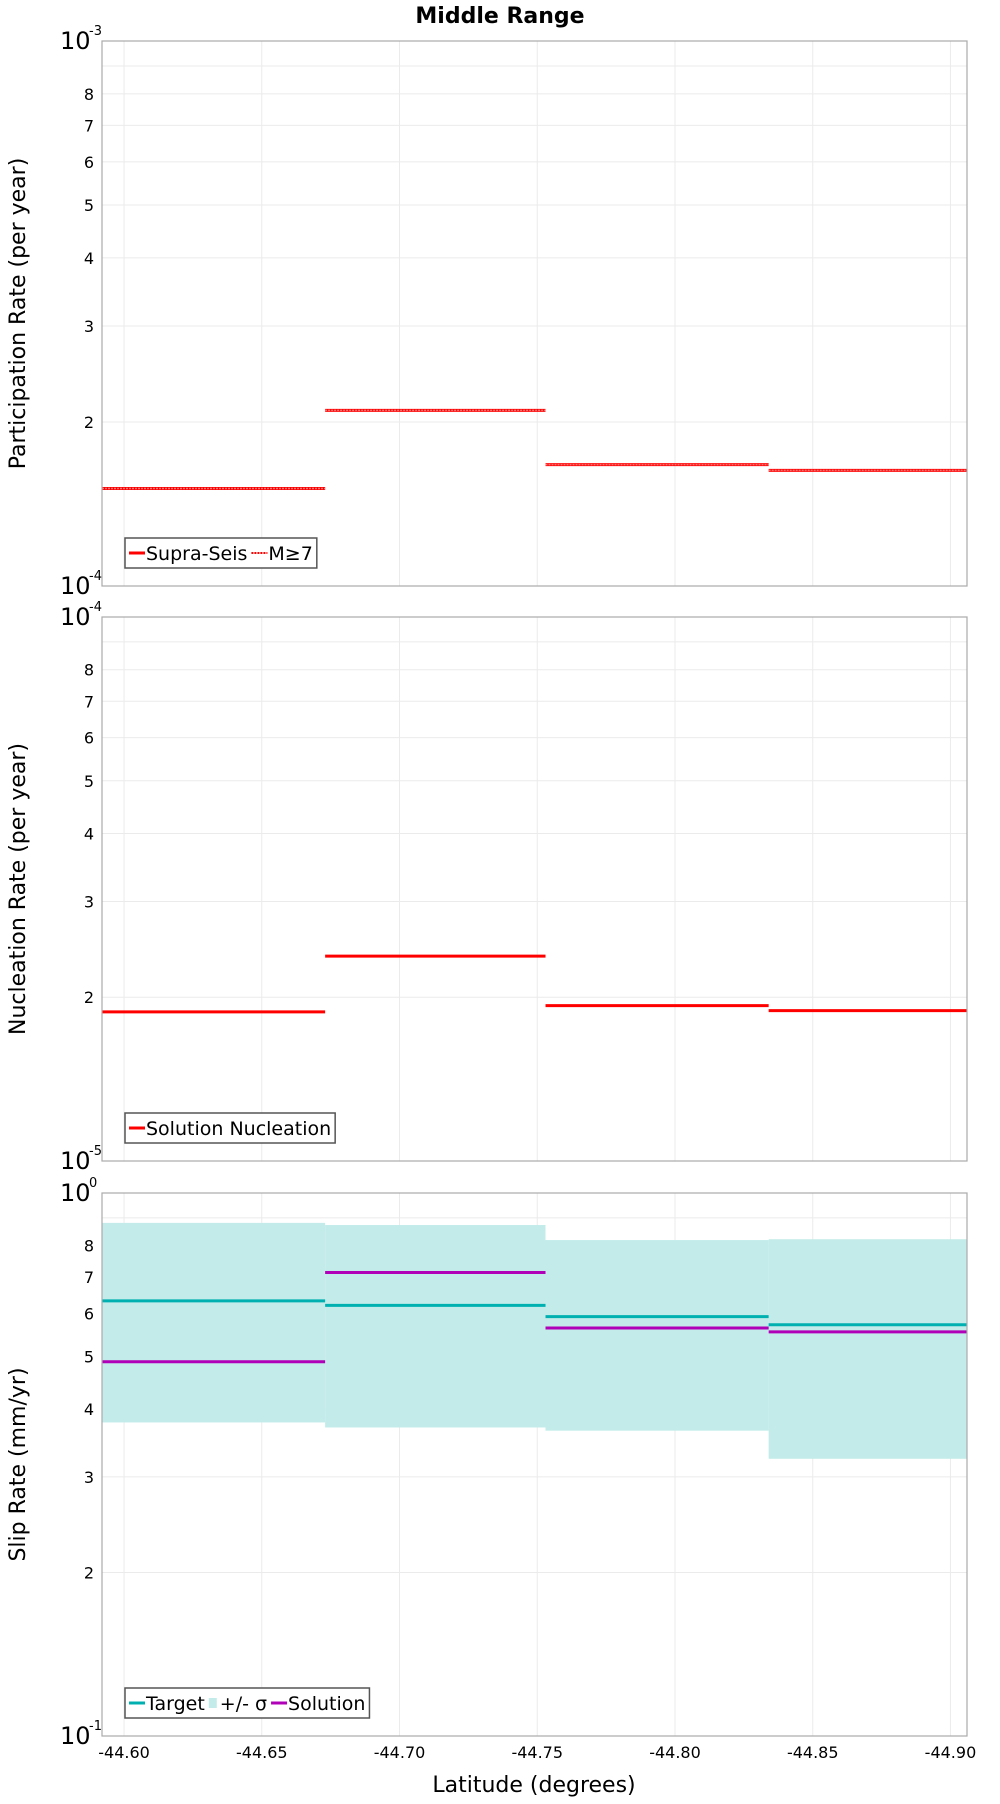 The width and height of the screenshot is (1000, 1804). Describe the element at coordinates (212, 1703) in the screenshot. I see `legend-swatch` at that location.